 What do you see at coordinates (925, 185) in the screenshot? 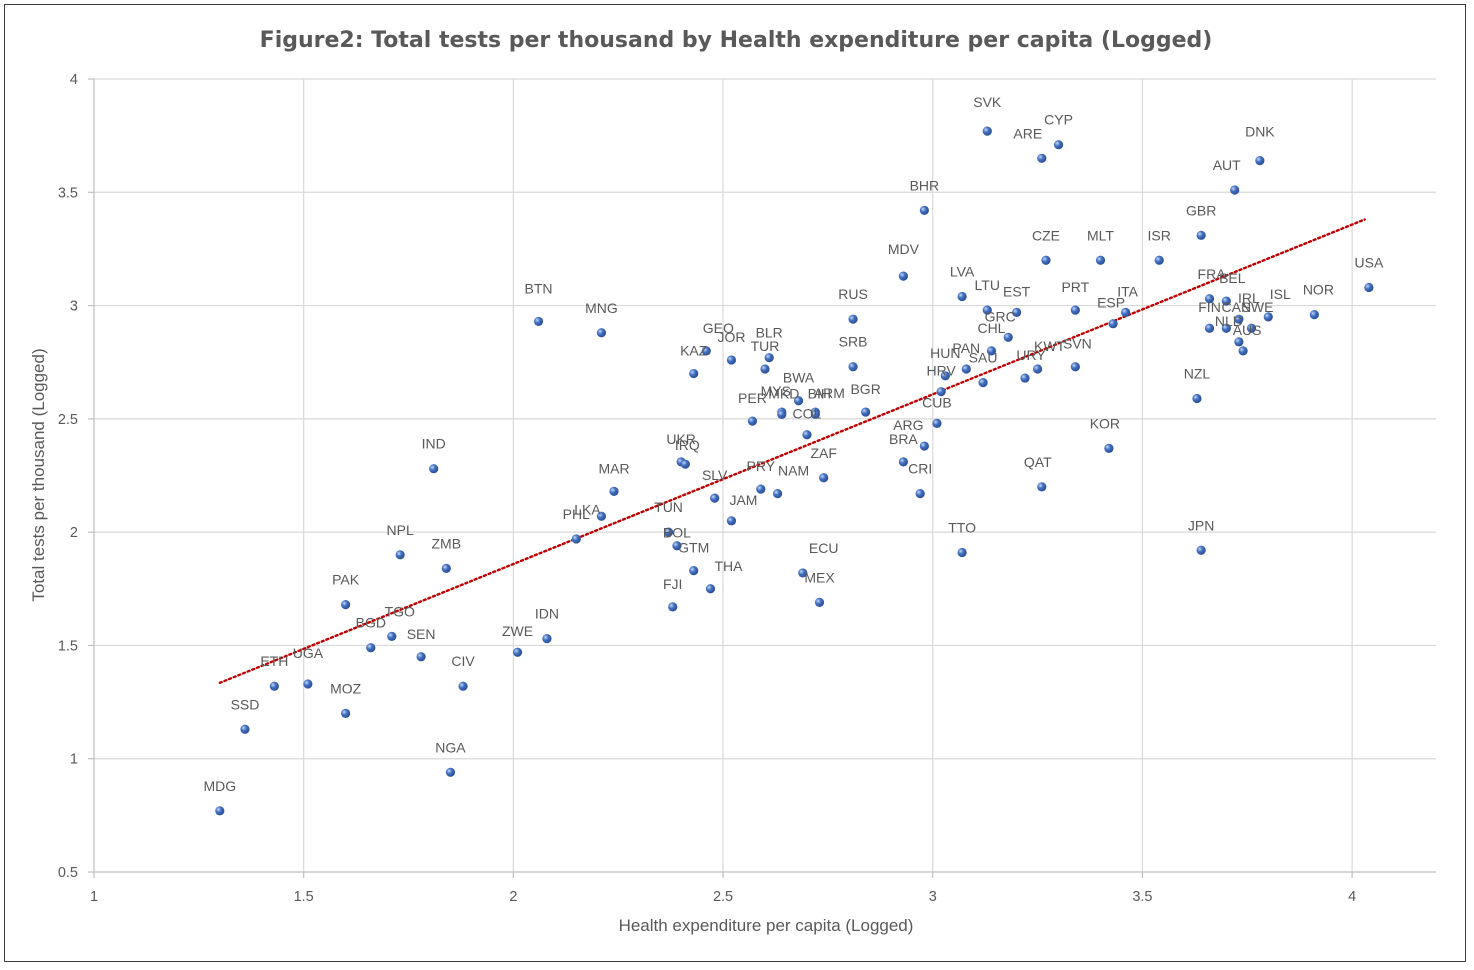
I see `point-label: BHR` at bounding box center [925, 185].